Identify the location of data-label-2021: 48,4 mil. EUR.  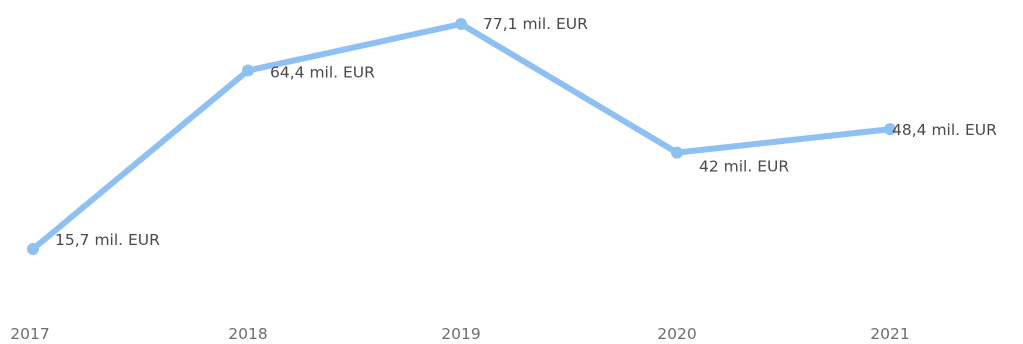
(944, 130).